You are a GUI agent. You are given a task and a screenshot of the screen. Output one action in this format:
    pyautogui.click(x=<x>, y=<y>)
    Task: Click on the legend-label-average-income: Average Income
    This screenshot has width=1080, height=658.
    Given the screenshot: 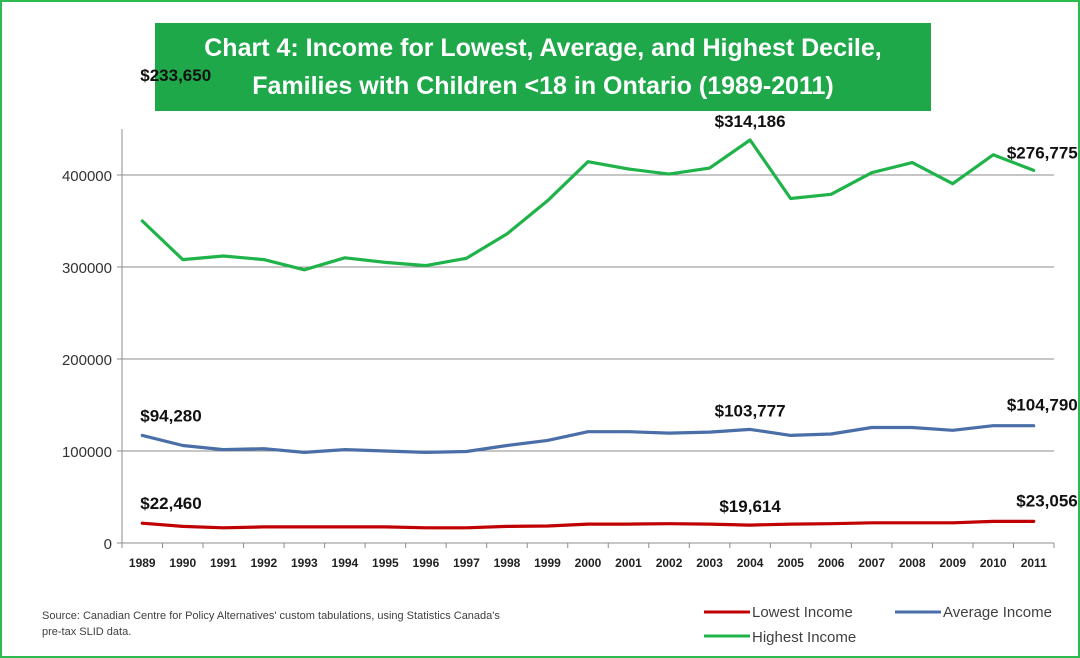 What is the action you would take?
    pyautogui.click(x=997, y=612)
    